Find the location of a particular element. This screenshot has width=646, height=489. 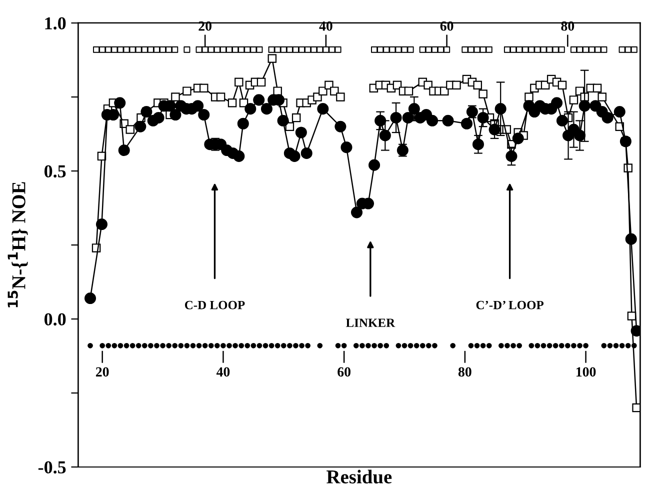

x-tick-label: 80 is located at coordinates (465, 372).